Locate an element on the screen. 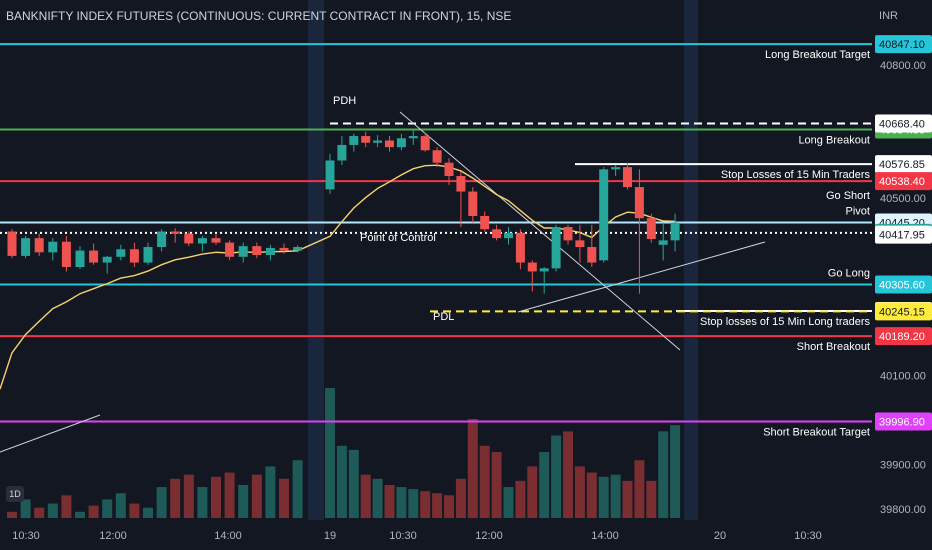  chart-annotation: PDH is located at coordinates (344, 101).